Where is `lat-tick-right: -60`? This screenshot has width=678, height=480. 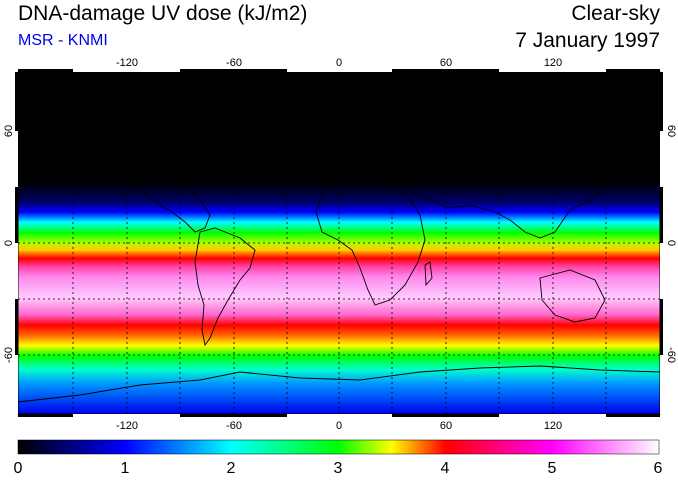
lat-tick-right: -60 is located at coordinates (671, 355).